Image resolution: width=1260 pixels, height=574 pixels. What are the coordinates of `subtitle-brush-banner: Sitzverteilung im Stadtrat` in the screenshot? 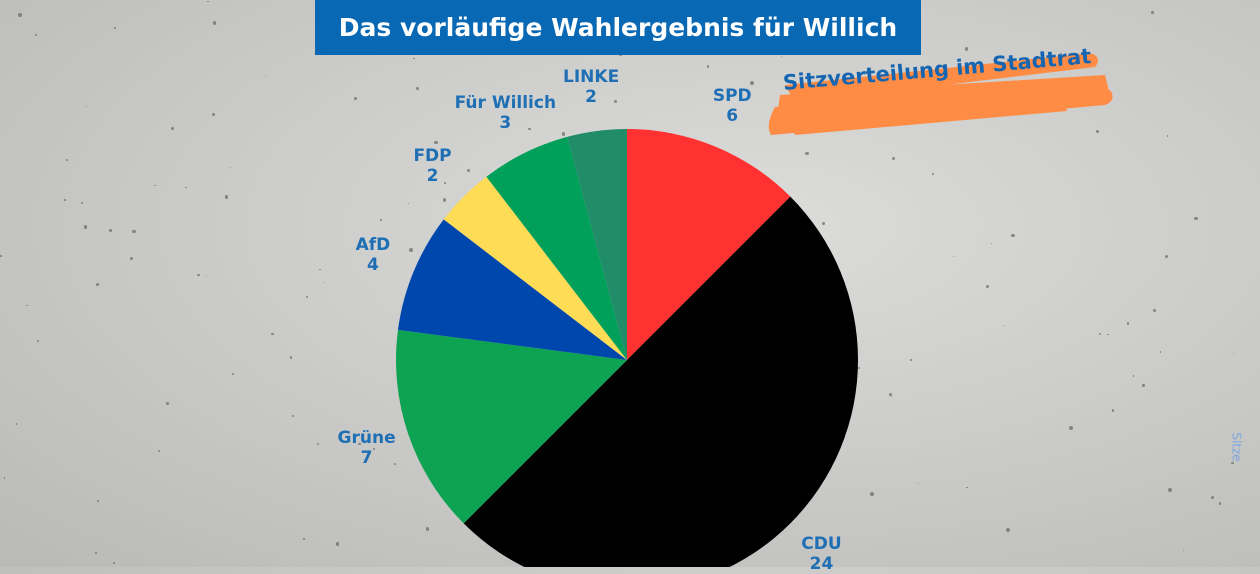 It's located at (940, 92).